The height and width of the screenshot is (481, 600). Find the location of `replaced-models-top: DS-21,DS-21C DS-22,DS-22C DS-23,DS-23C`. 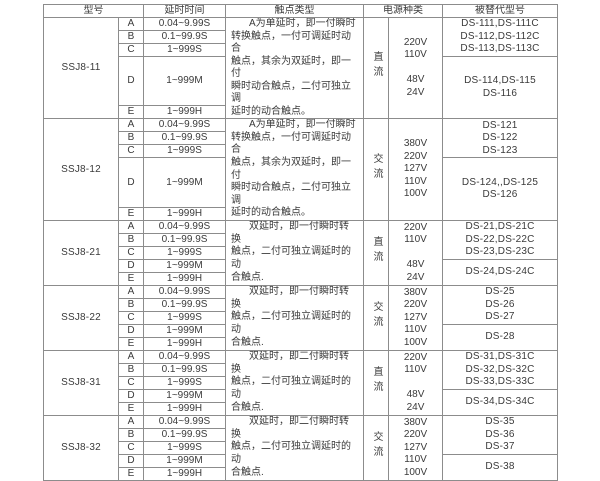

replaced-models-top: DS-21,DS-21C DS-22,DS-22C DS-23,DS-23C is located at coordinates (500, 239).